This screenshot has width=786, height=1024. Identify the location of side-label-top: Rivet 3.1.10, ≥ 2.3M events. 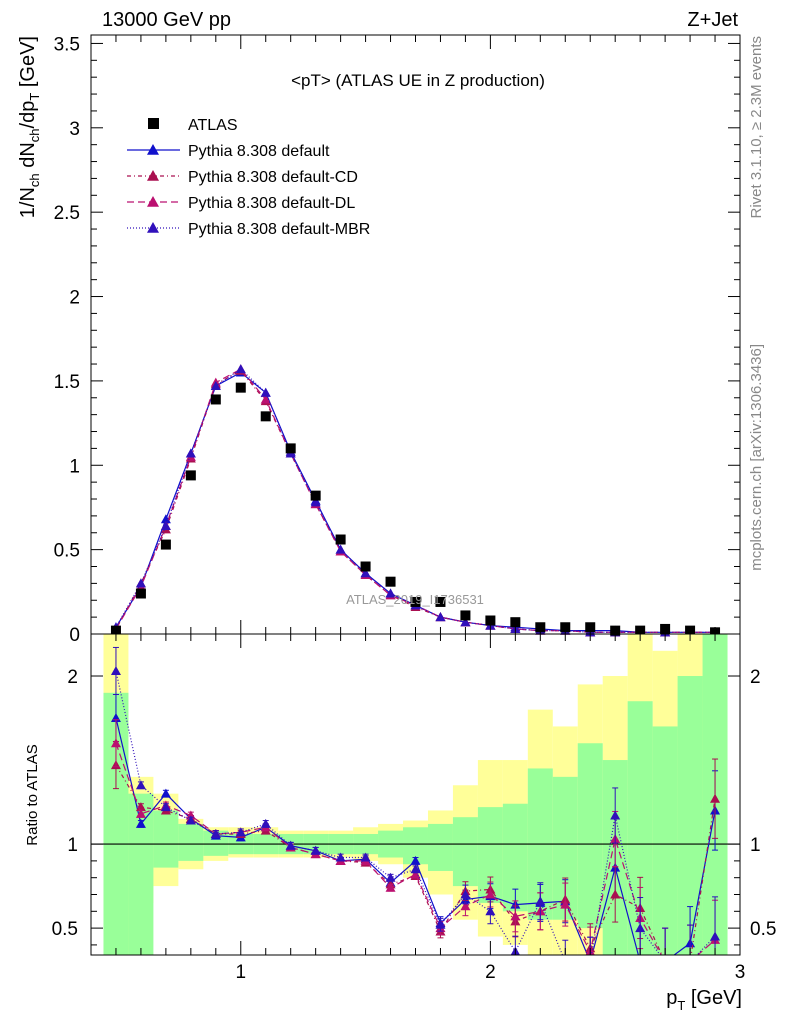
(756, 127).